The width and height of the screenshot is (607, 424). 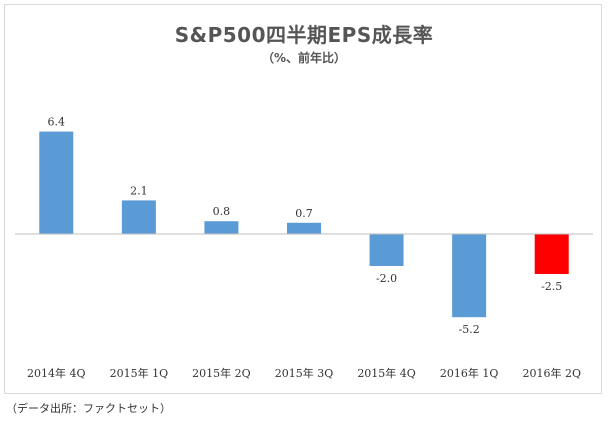 I want to click on category-label-6: 2016年 1Q, so click(x=469, y=373).